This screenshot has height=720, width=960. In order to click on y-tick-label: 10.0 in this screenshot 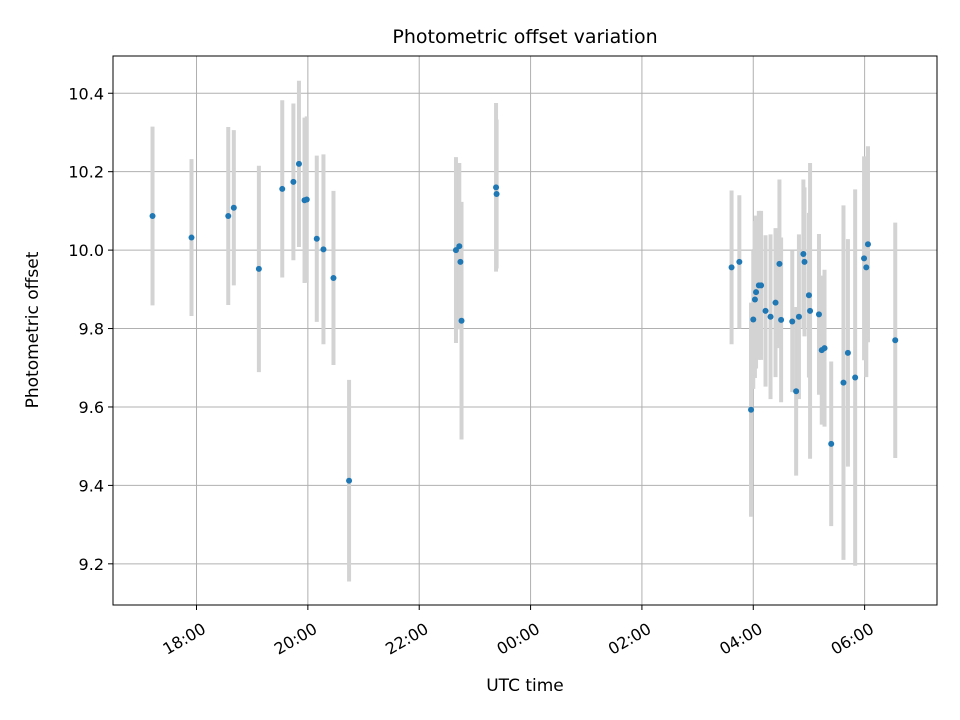, I will do `click(86, 250)`.